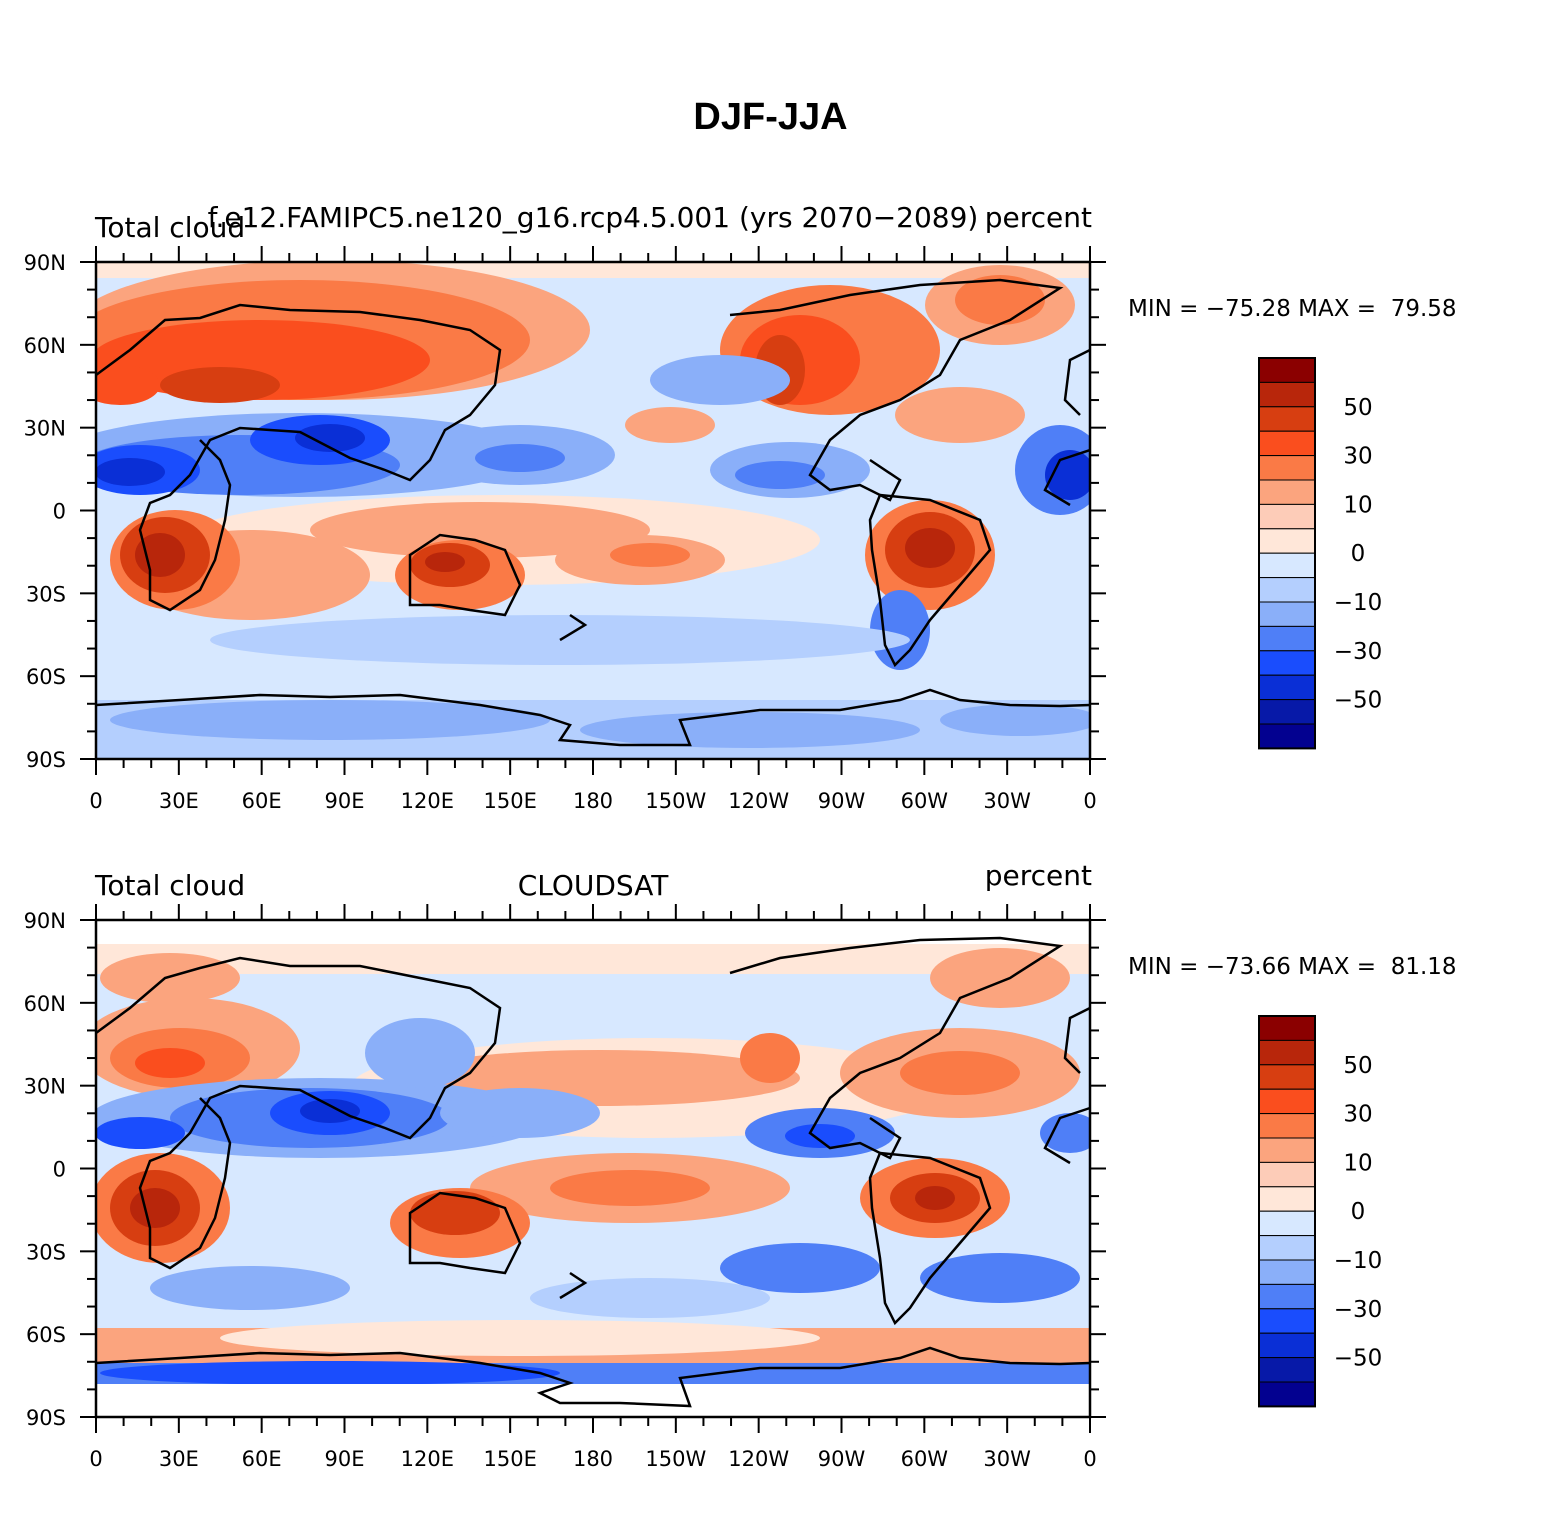 The width and height of the screenshot is (1541, 1538). I want to click on y-tick-label: 90S, so click(46, 760).